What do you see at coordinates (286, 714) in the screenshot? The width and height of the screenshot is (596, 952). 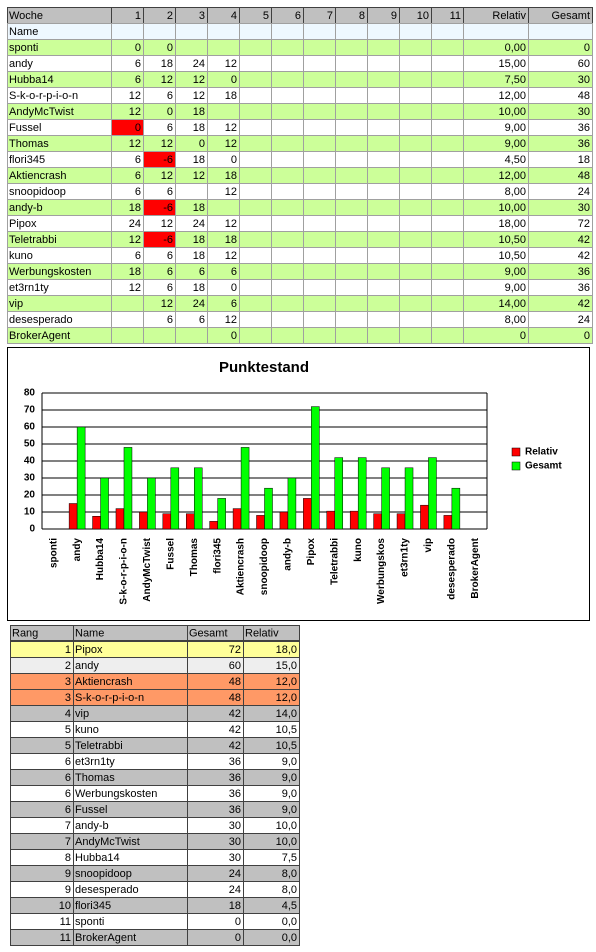 I see `rank-cell: 14,0` at bounding box center [286, 714].